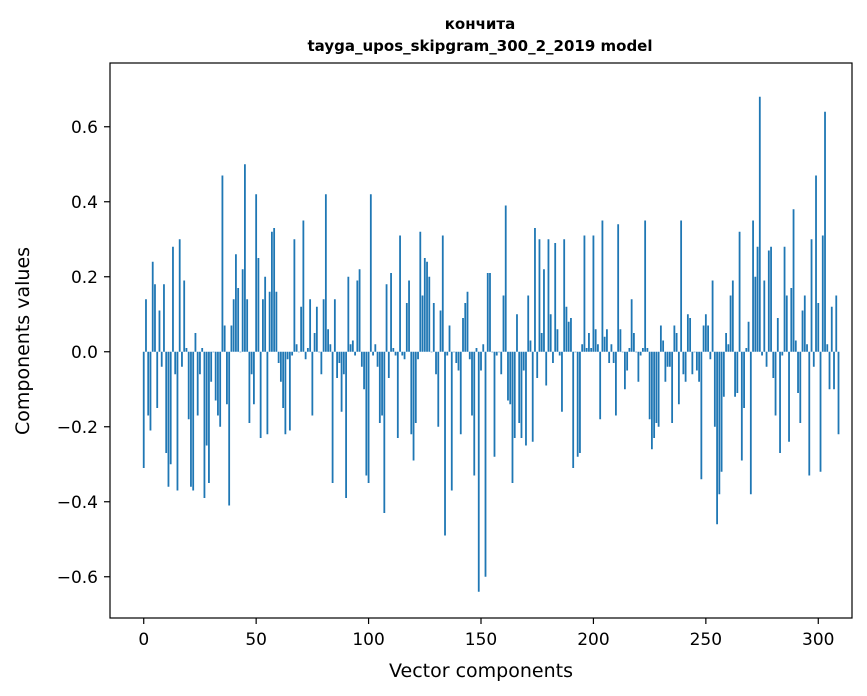  I want to click on y-tick-label: 0.0, so click(84, 353).